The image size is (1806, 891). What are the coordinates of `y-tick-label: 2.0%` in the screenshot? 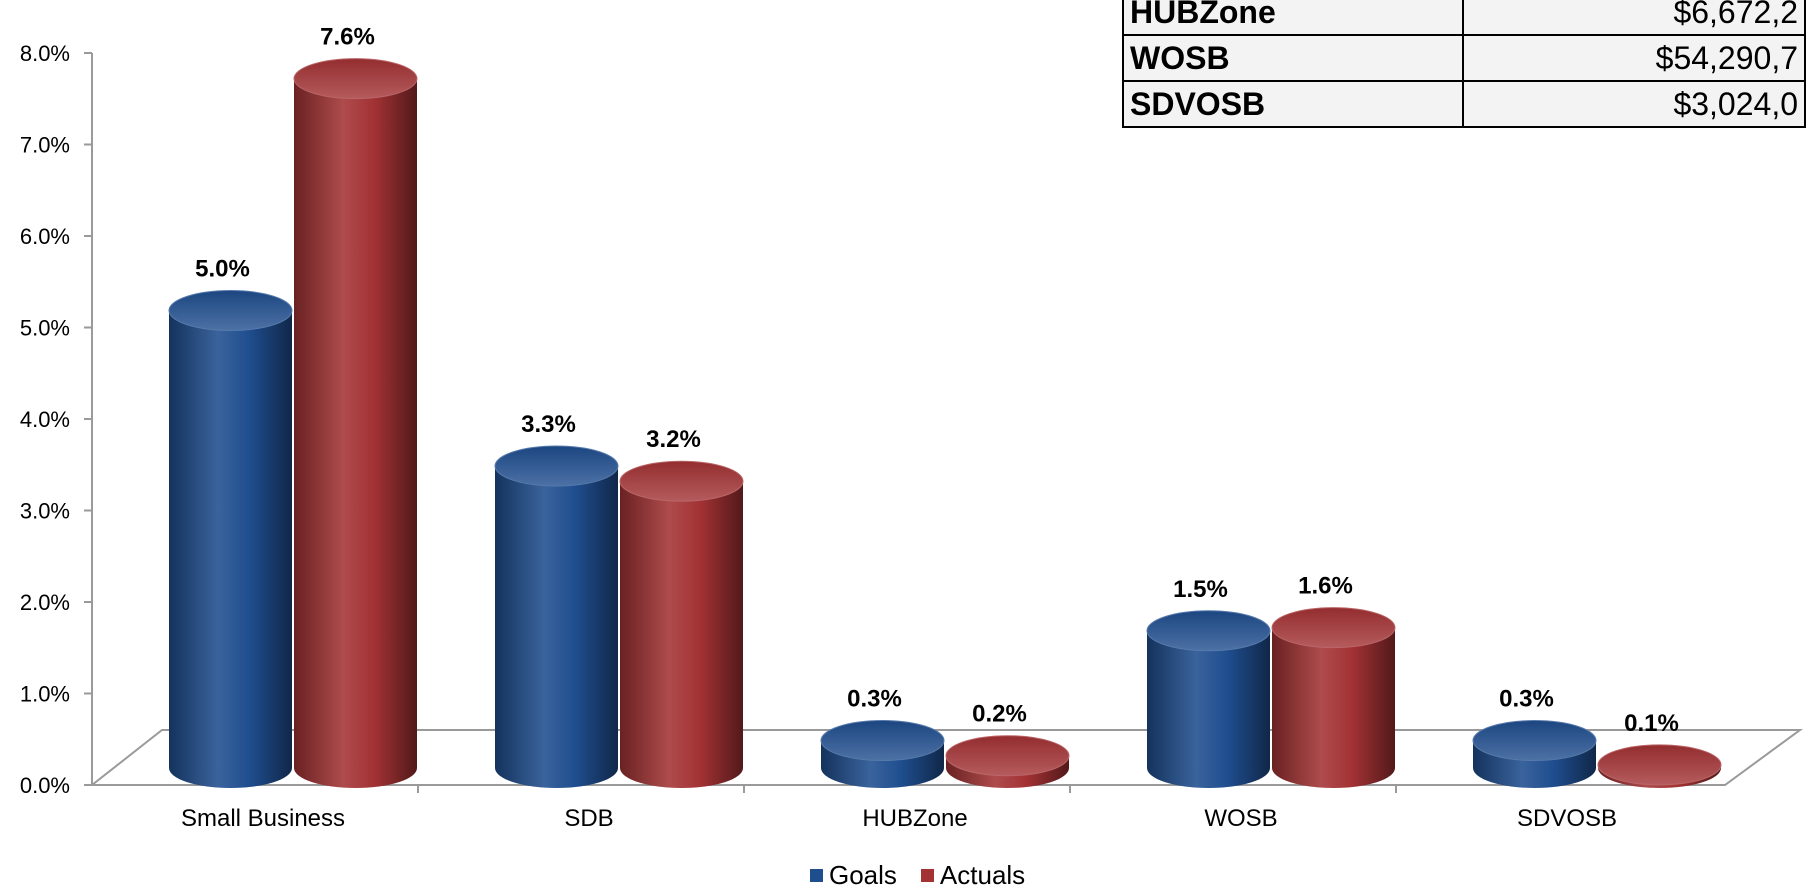 It's located at (45, 602).